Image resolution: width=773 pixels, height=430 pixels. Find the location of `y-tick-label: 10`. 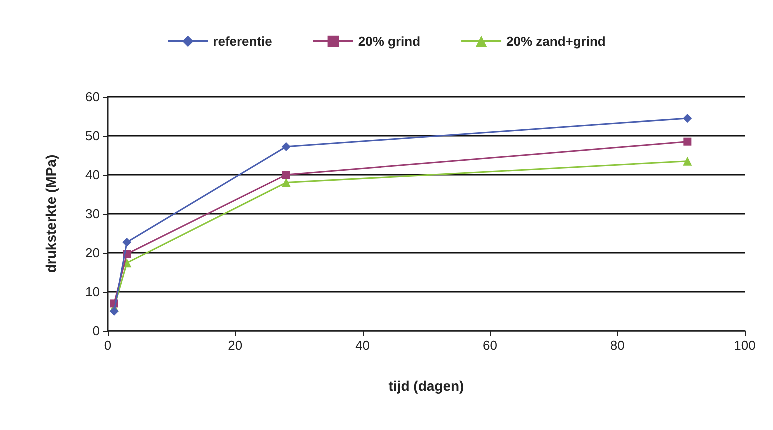

y-tick-label: 10 is located at coordinates (93, 292).